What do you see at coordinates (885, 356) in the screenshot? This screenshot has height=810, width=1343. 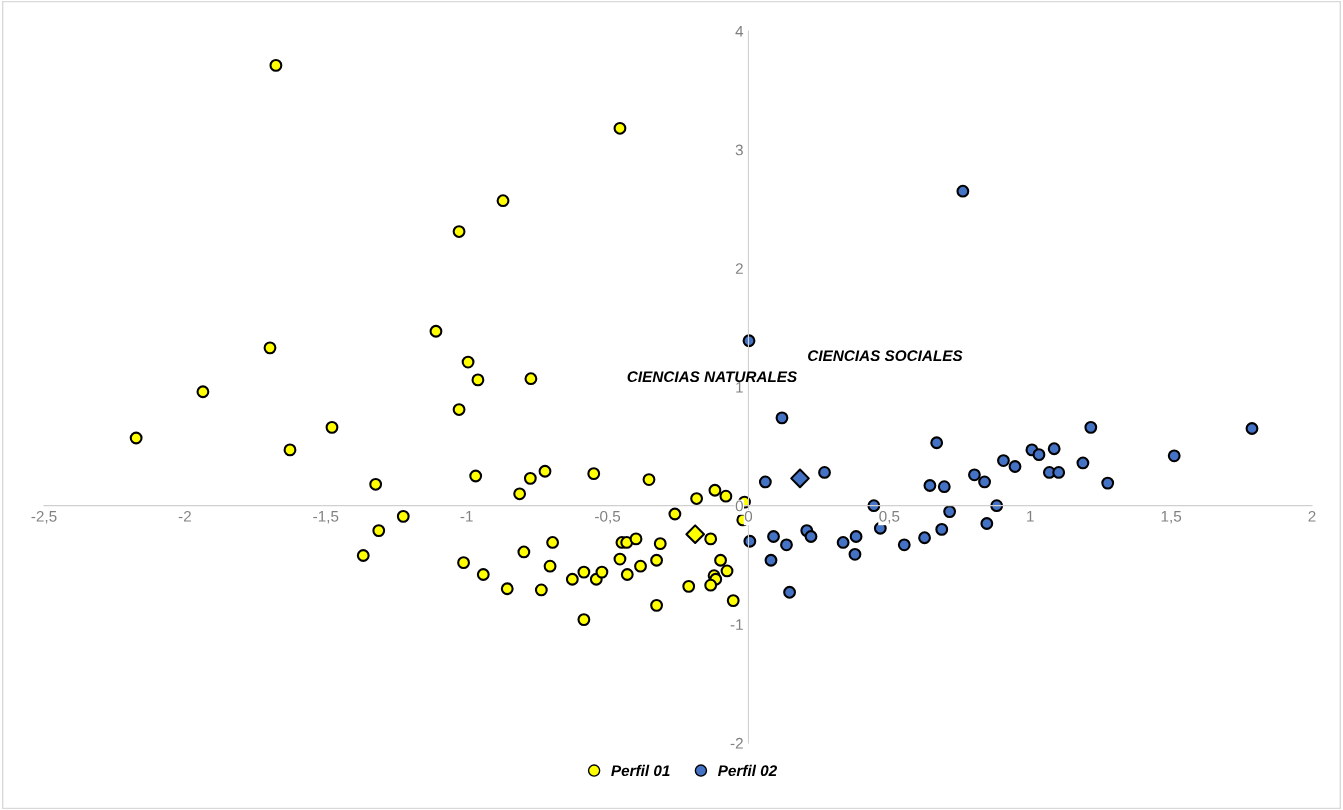 I see `annotation: CIENCIAS SOCIALES` at bounding box center [885, 356].